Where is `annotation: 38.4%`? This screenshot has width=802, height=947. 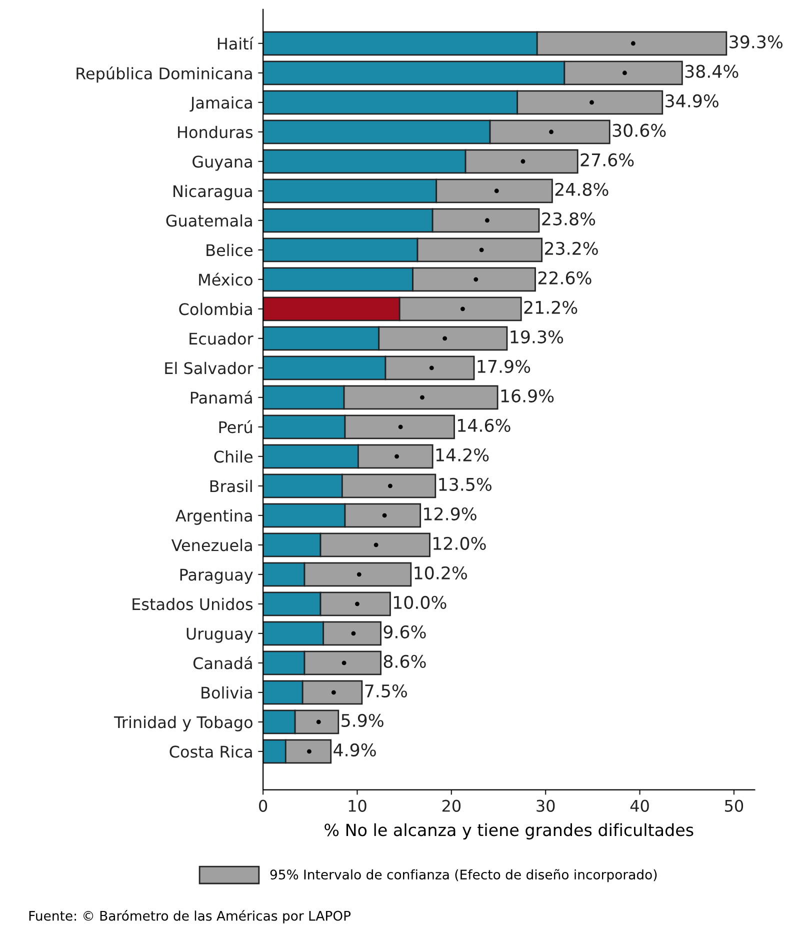 annotation: 38.4% is located at coordinates (711, 71).